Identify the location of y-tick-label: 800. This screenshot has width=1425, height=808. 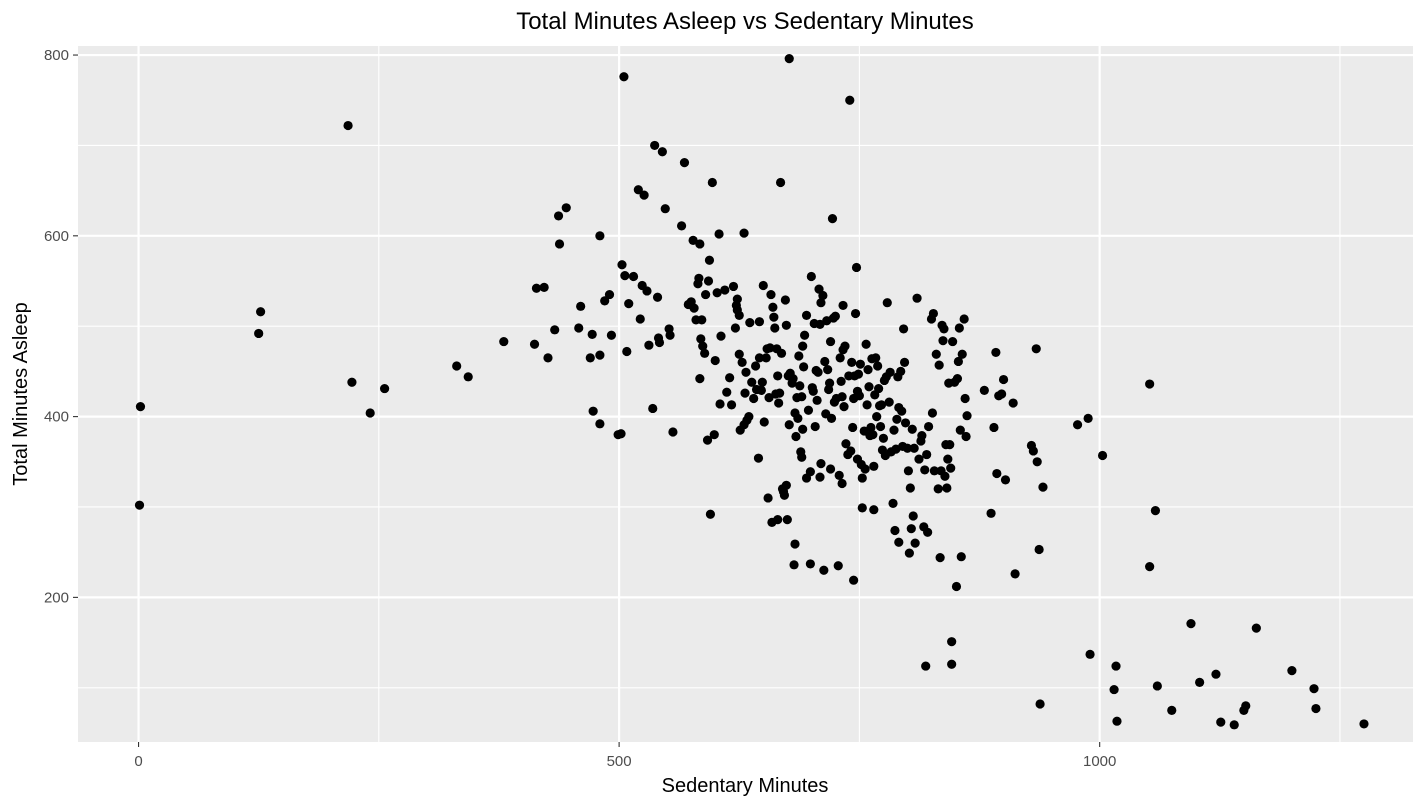
(56, 55).